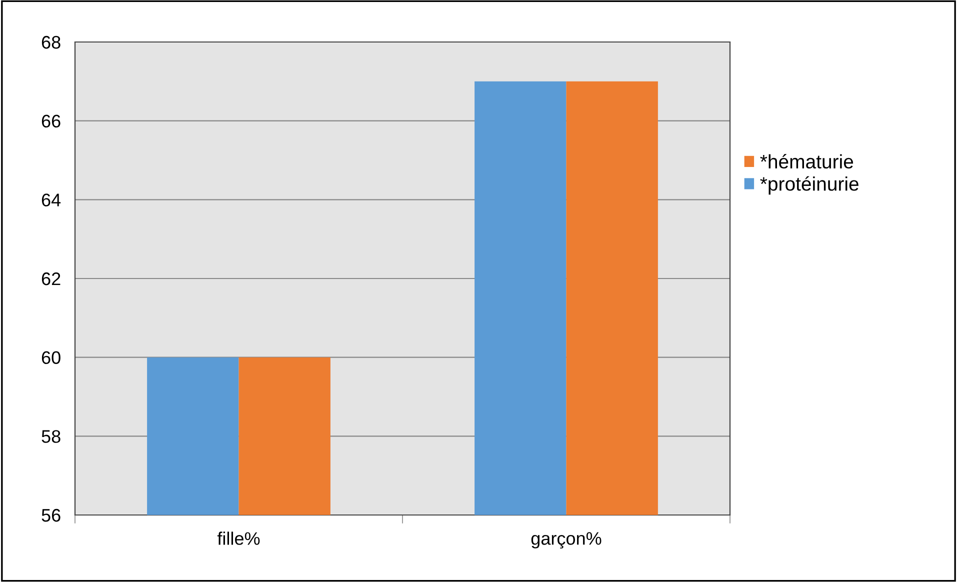  I want to click on x-tick-label: garçon%, so click(566, 540).